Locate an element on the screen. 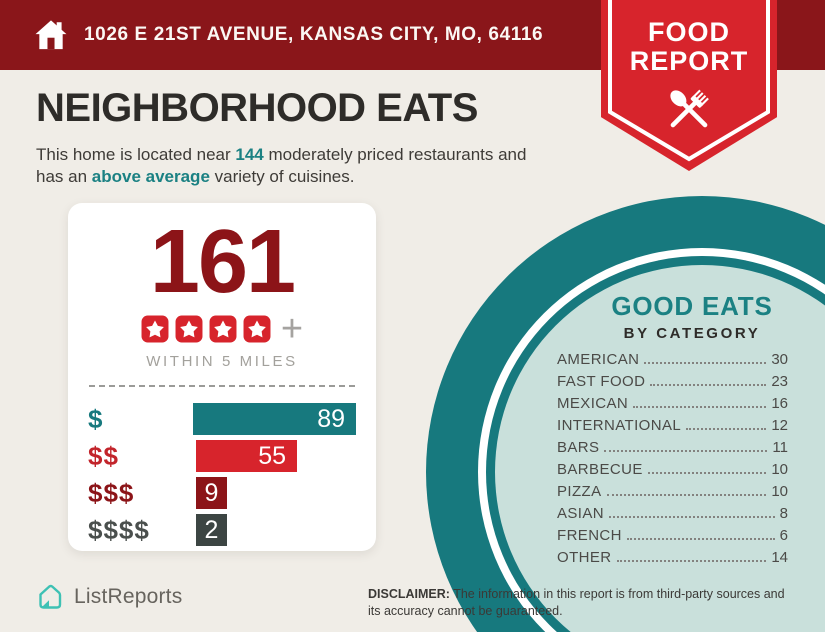 The height and width of the screenshot is (632, 825). badge-title-line2: REPORT is located at coordinates (689, 60).